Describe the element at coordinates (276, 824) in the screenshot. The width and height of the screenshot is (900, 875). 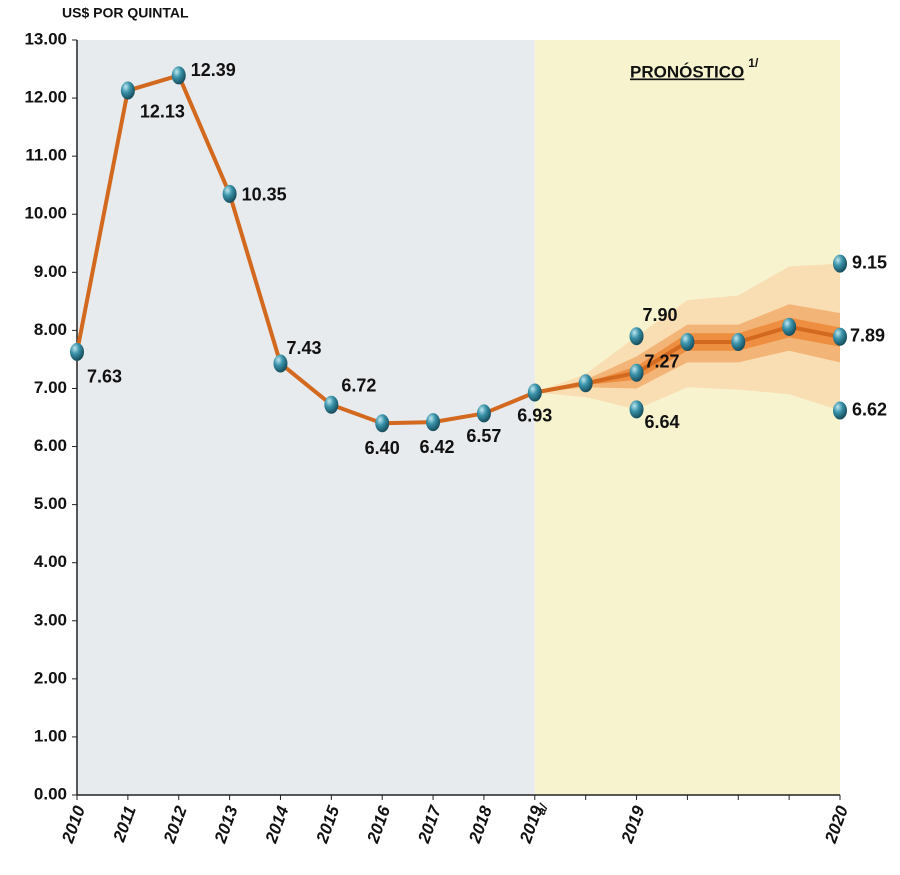
I see `x-tick-label: 2014` at that location.